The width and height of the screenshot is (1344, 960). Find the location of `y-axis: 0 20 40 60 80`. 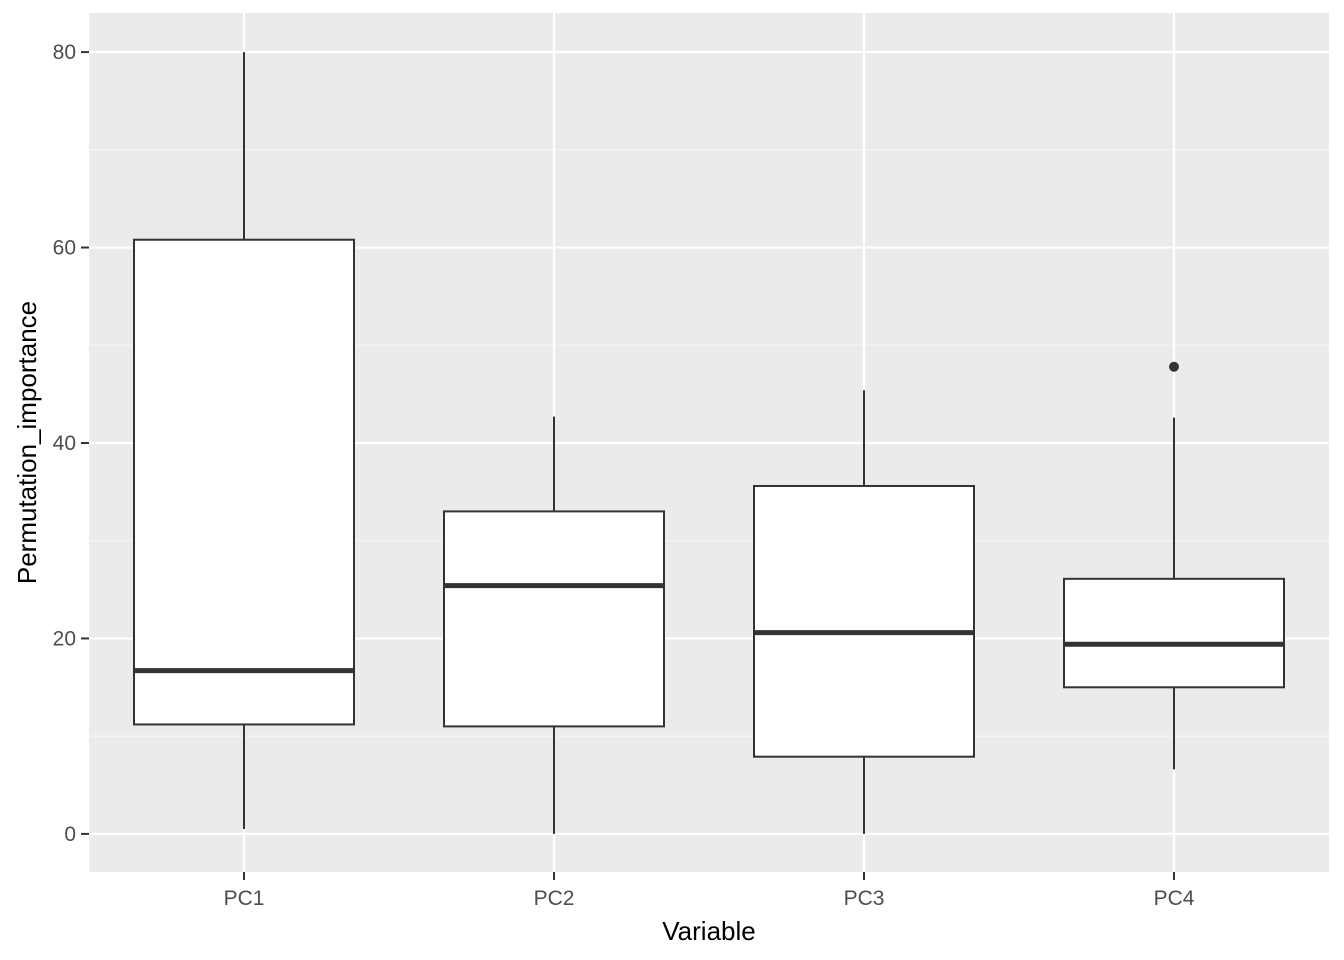

y-axis: 0 20 40 60 80 is located at coordinates (71, 443).